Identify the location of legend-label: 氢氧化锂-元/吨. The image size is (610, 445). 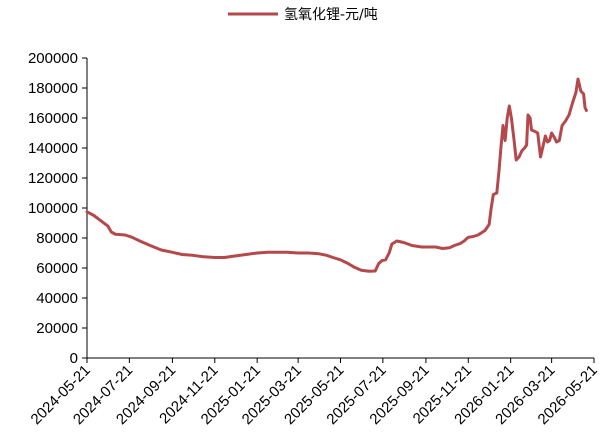
(331, 15).